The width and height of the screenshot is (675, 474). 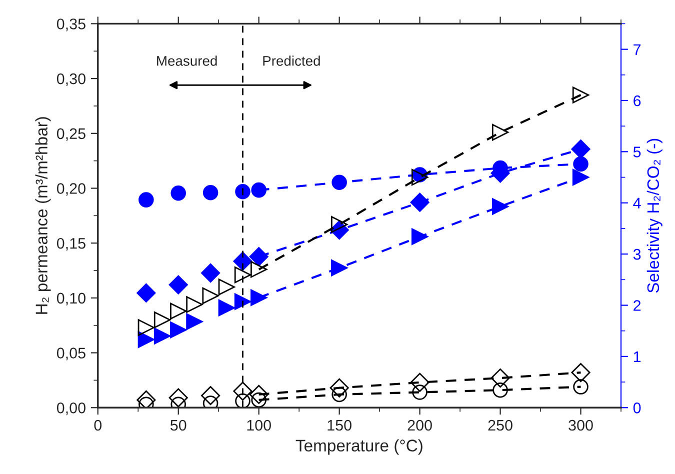 What do you see at coordinates (71, 409) in the screenshot?
I see `y-tick-label: 0,00` at bounding box center [71, 409].